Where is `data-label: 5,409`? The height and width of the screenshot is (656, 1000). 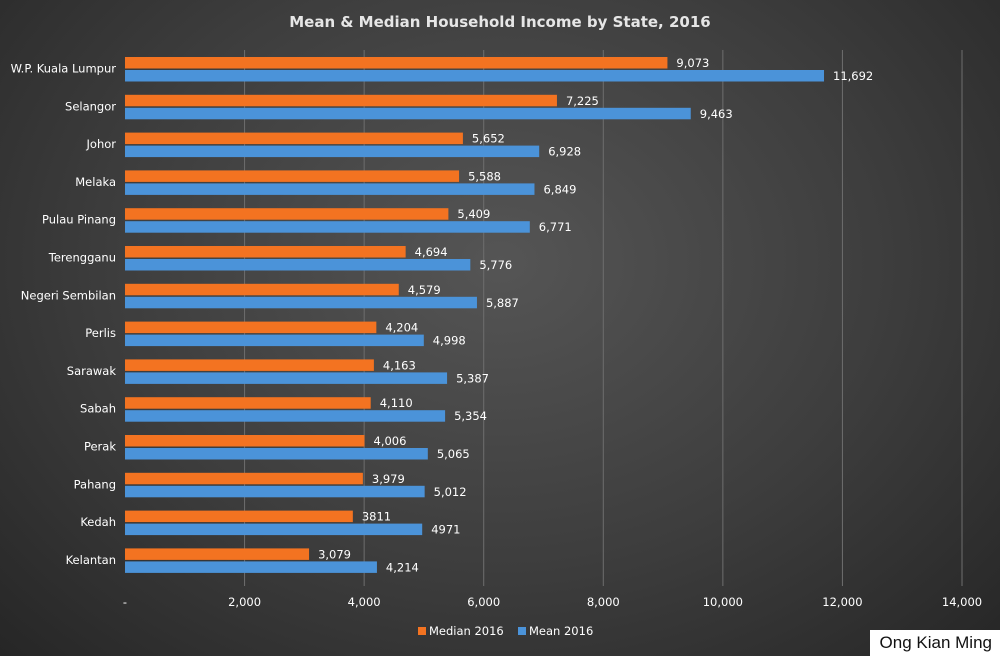
data-label: 5,409 is located at coordinates (473, 214).